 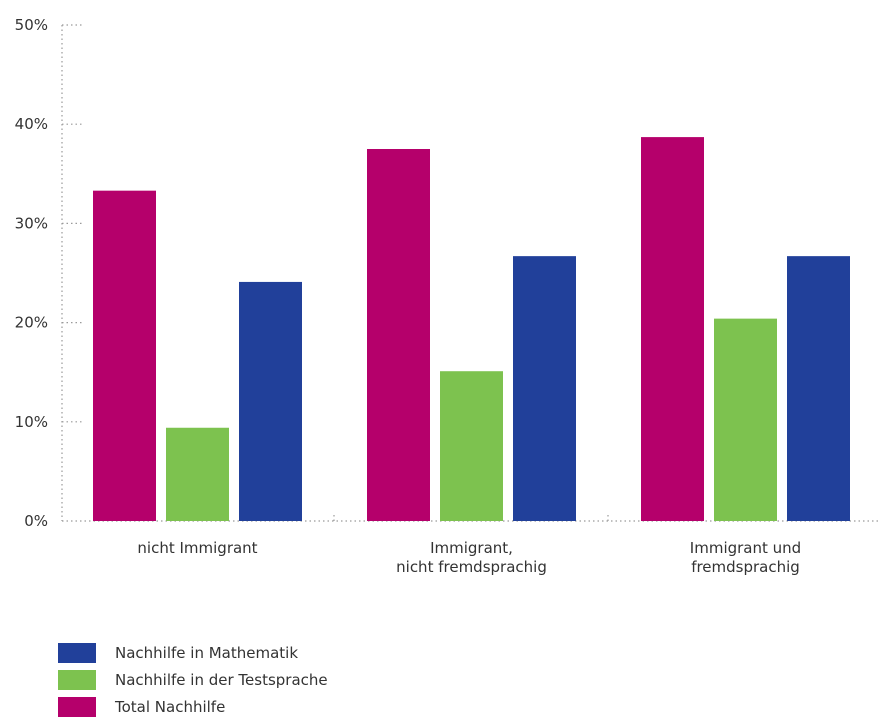 I want to click on y-tick-label: 10%, so click(x=31, y=422).